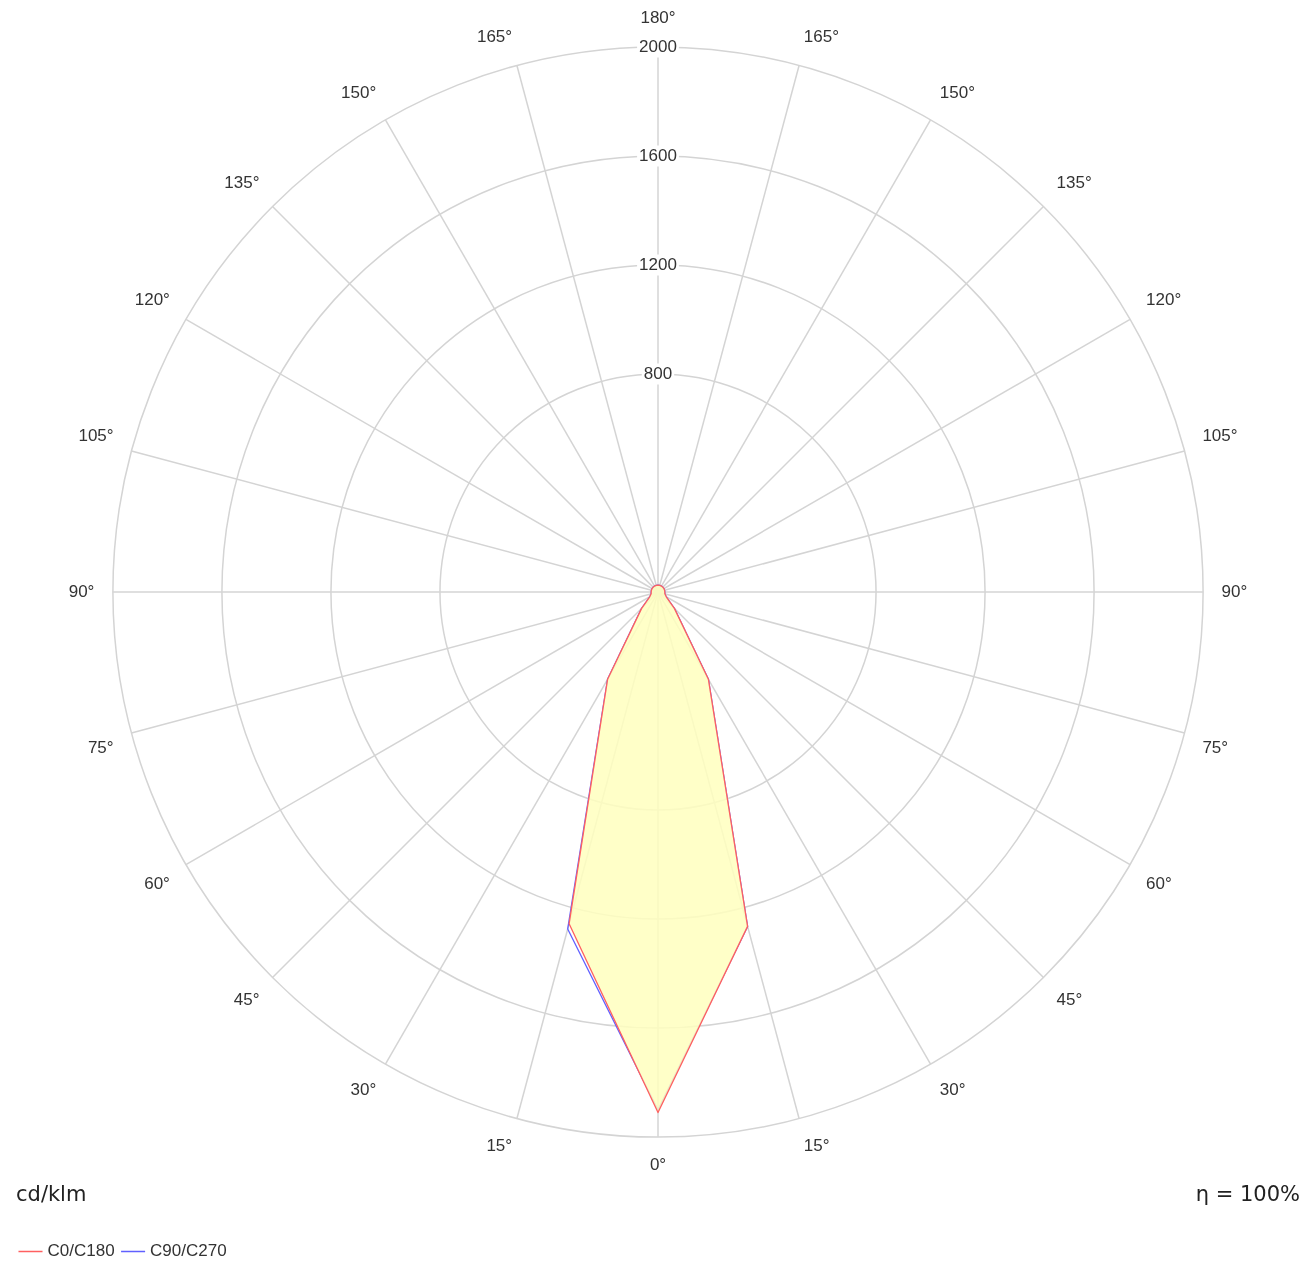 Image resolution: width=1316 pixels, height=1280 pixels. Describe the element at coordinates (658, 155) in the screenshot. I see `y-tick-label: 1600` at that location.